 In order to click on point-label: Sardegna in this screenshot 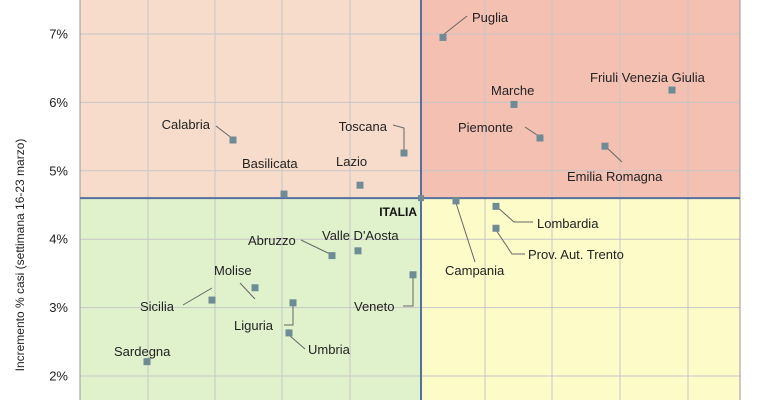, I will do `click(142, 351)`.